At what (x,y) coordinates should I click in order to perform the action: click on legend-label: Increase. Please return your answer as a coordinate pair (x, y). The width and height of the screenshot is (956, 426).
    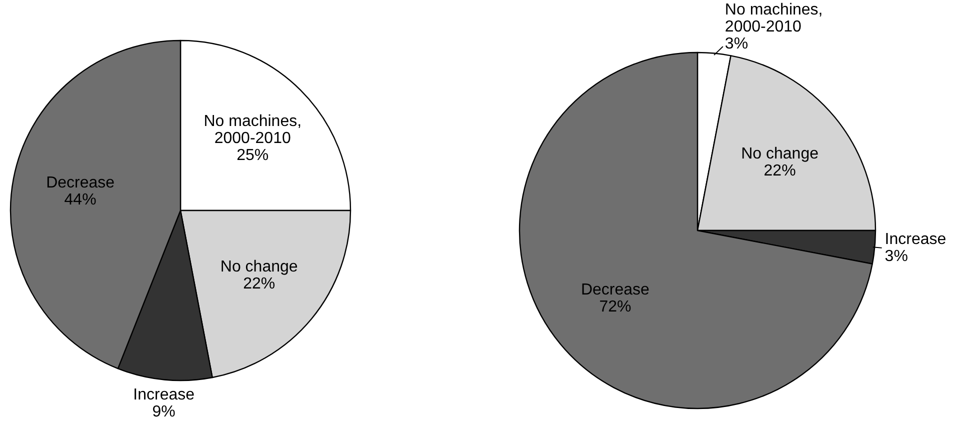
    Looking at the image, I should click on (915, 239).